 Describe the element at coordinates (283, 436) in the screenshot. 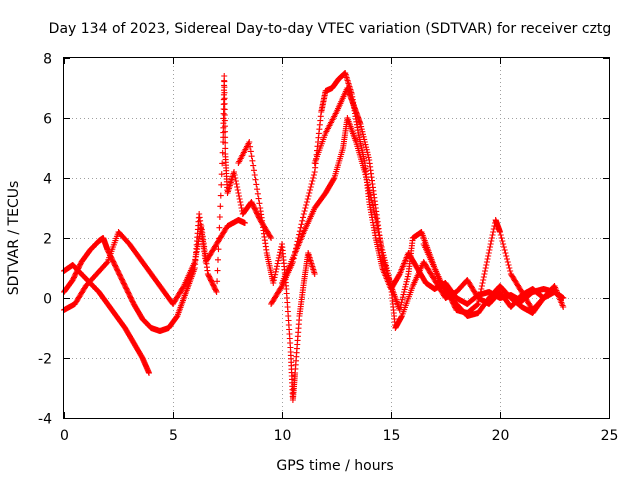

I see `x-tick-label: 10` at that location.